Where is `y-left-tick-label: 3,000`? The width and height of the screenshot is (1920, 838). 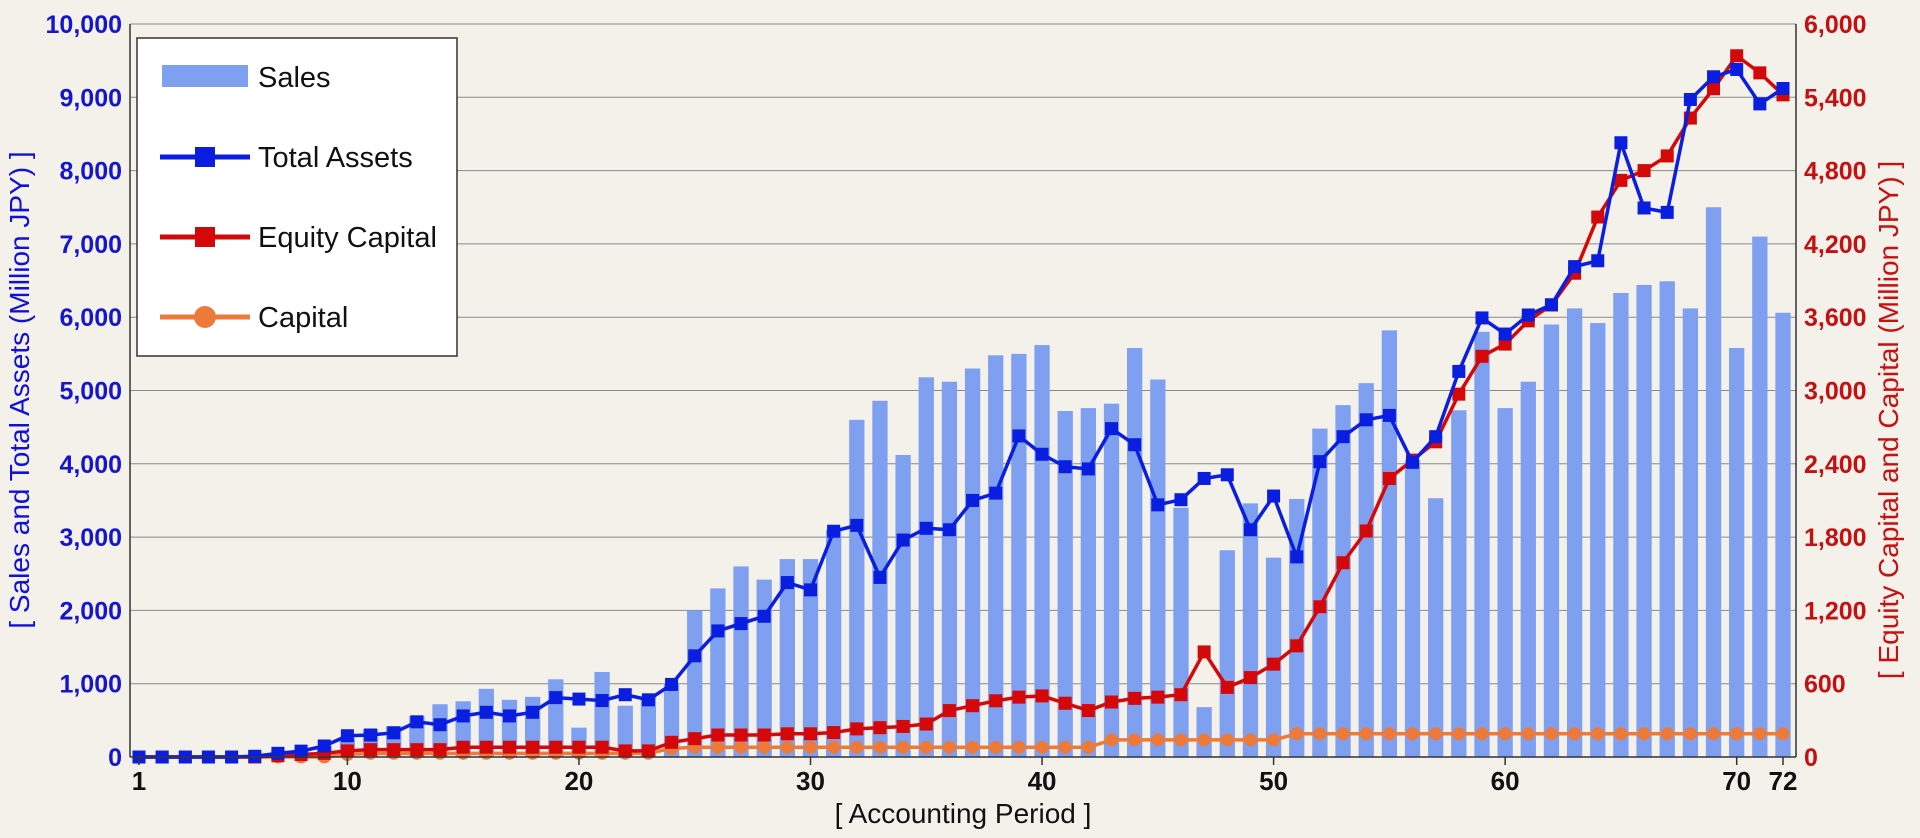
y-left-tick-label: 3,000 is located at coordinates (90, 538).